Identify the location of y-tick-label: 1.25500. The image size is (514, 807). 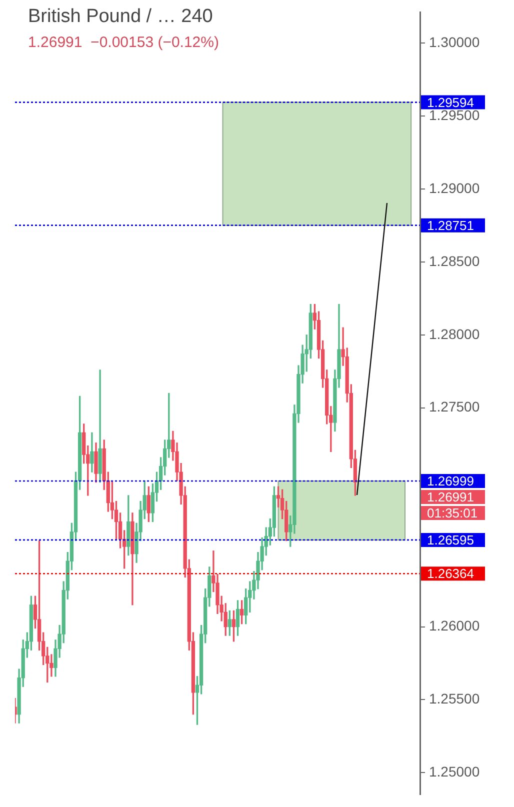
(454, 698).